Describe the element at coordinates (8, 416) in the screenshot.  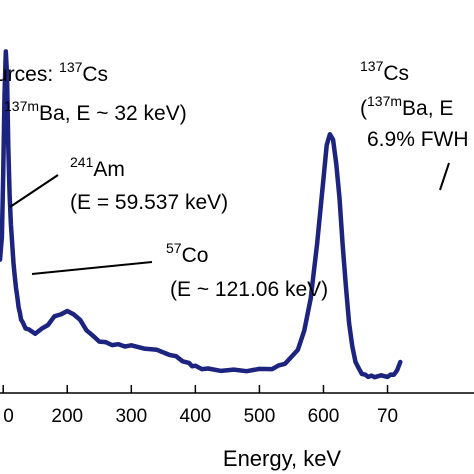
I see `x-tick-label: 0` at that location.